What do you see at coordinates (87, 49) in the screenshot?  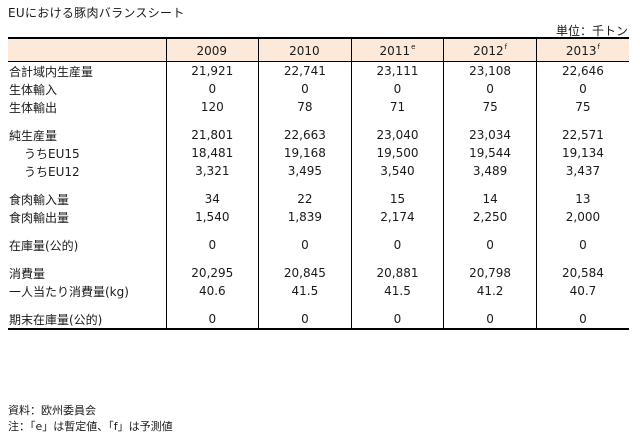 I see `header-label-cell` at bounding box center [87, 49].